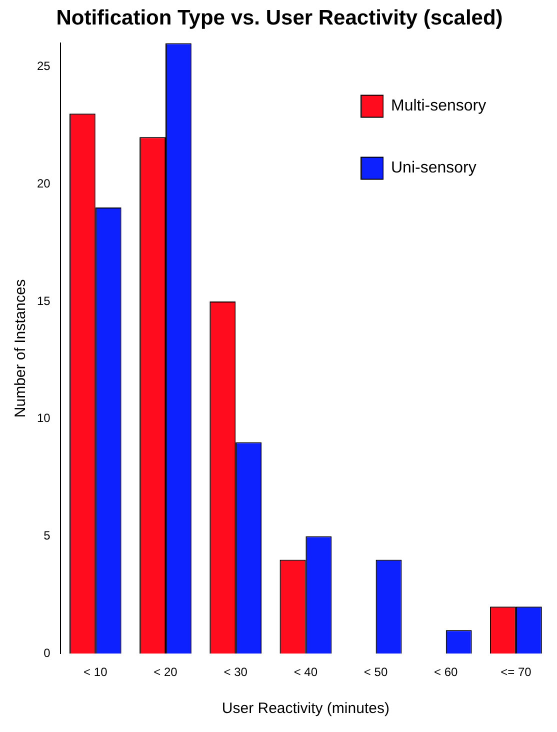  I want to click on x-tick-label: < 20, so click(166, 672).